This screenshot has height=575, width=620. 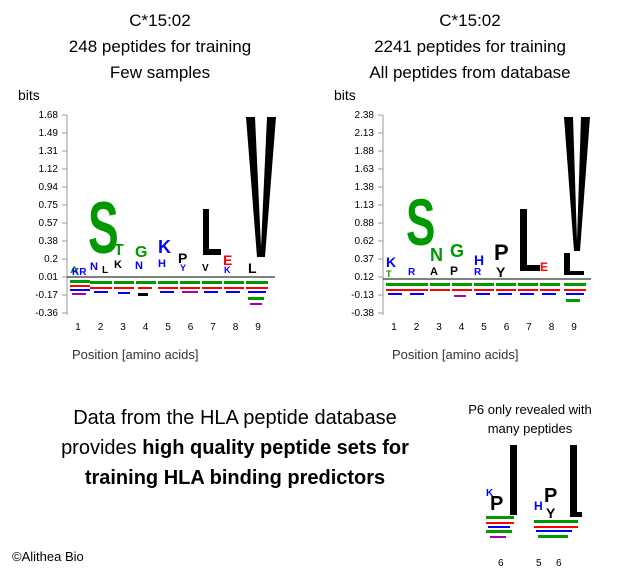 What do you see at coordinates (49, 133) in the screenshot?
I see `left-ytick-1: 1.49` at bounding box center [49, 133].